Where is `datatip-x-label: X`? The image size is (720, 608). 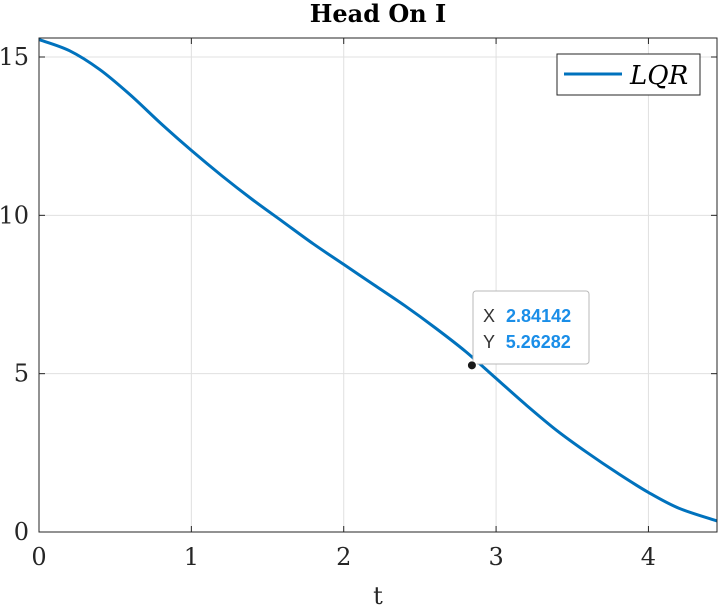
datatip-x-label: X is located at coordinates (489, 316).